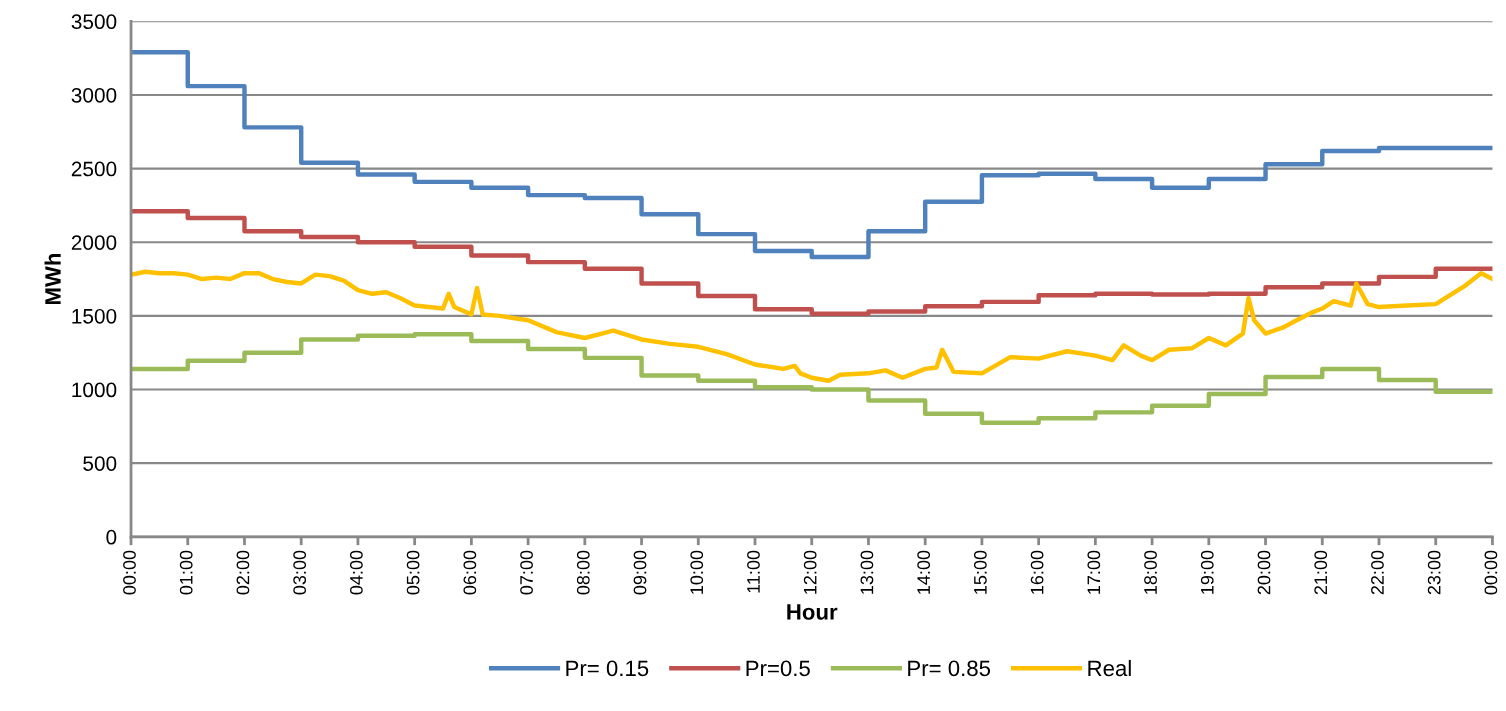  What do you see at coordinates (470, 572) in the screenshot?
I see `x-tick-label: 06:00` at bounding box center [470, 572].